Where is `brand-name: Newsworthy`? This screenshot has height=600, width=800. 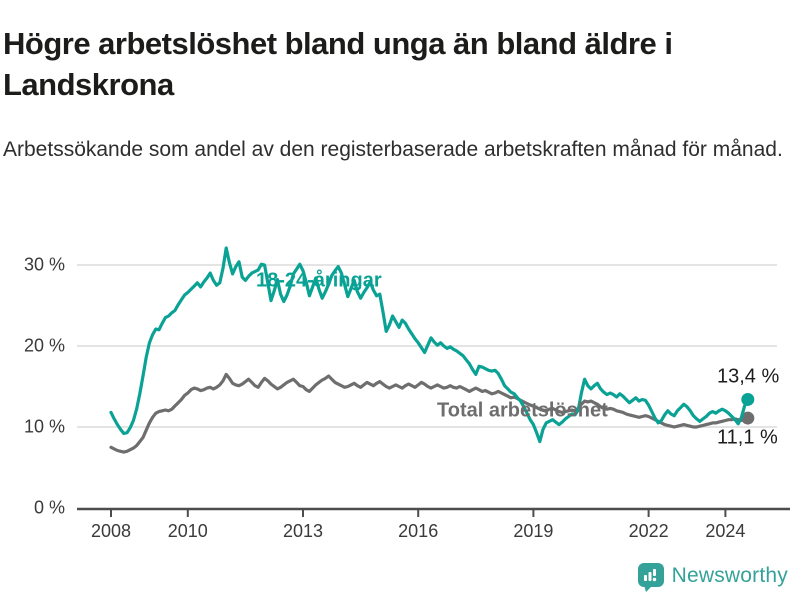 brand-name: Newsworthy is located at coordinates (729, 575).